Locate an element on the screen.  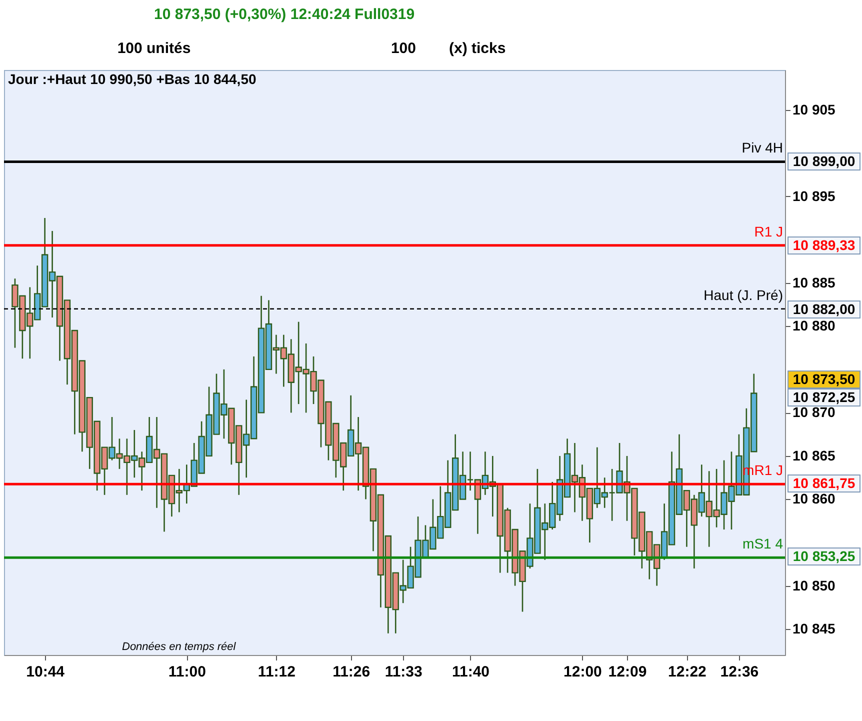
text: 100 is located at coordinates (403, 48).